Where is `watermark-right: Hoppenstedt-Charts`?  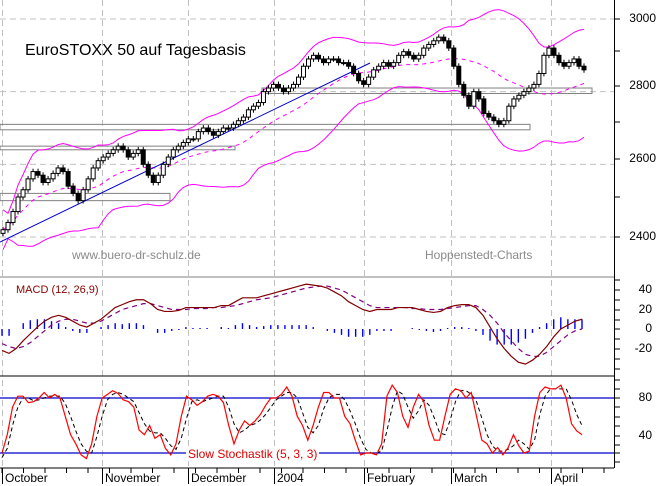
watermark-right: Hoppenstedt-Charts is located at coordinates (479, 255).